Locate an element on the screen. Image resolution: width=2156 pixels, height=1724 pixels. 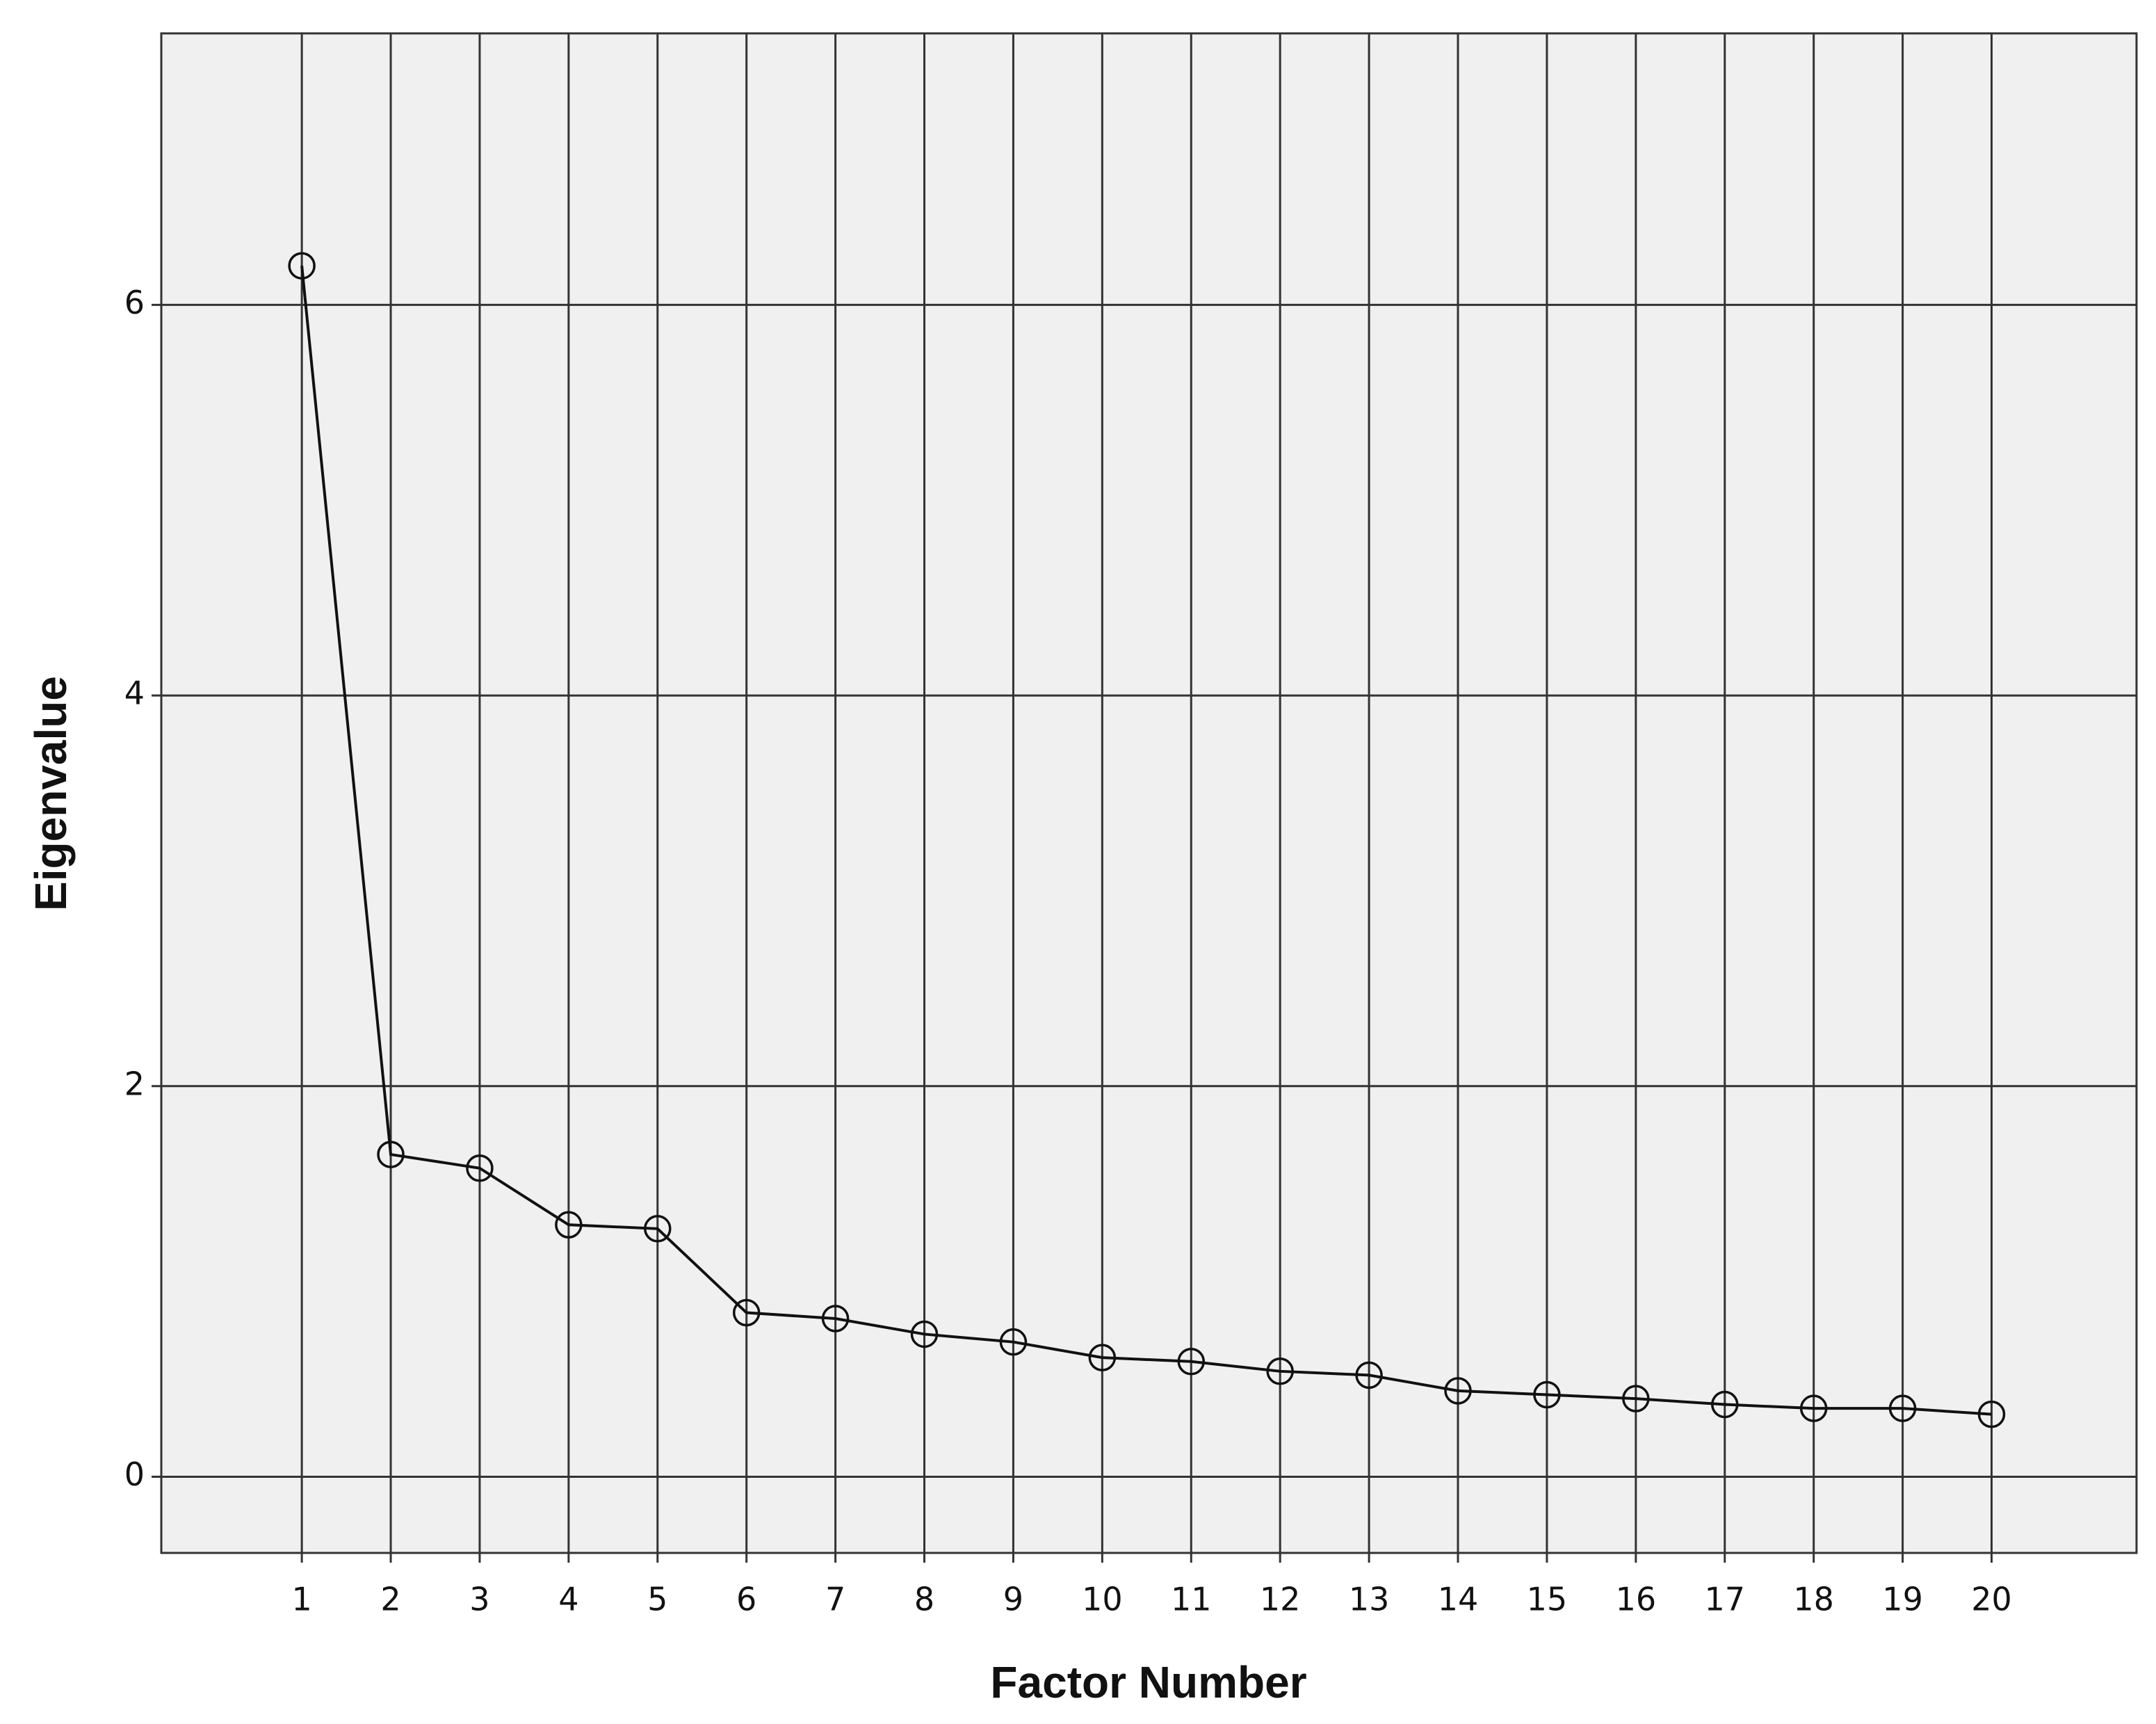
x-tick-label: 12 is located at coordinates (1280, 1599).